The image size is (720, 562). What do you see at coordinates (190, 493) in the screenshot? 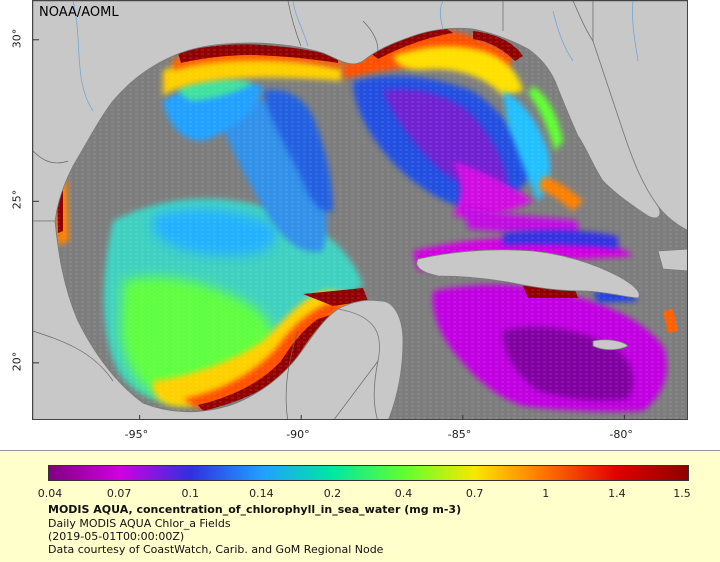
I see `colorbar-label-2: 0.1` at bounding box center [190, 493].